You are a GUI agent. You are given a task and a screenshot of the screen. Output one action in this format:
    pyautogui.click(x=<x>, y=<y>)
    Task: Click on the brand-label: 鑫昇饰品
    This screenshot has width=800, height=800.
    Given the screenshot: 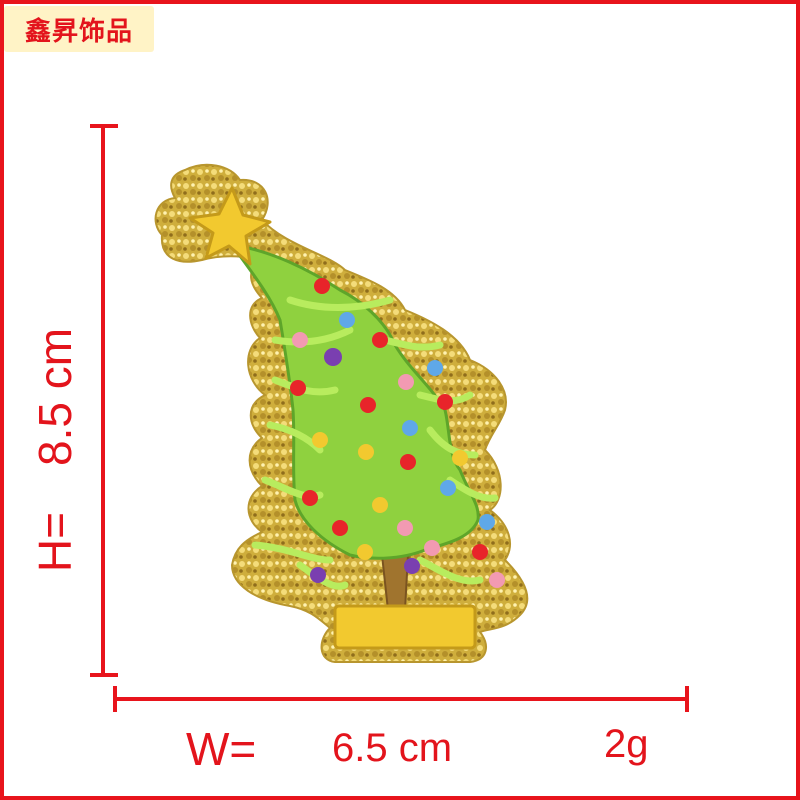 What is the action you would take?
    pyautogui.click(x=79, y=29)
    